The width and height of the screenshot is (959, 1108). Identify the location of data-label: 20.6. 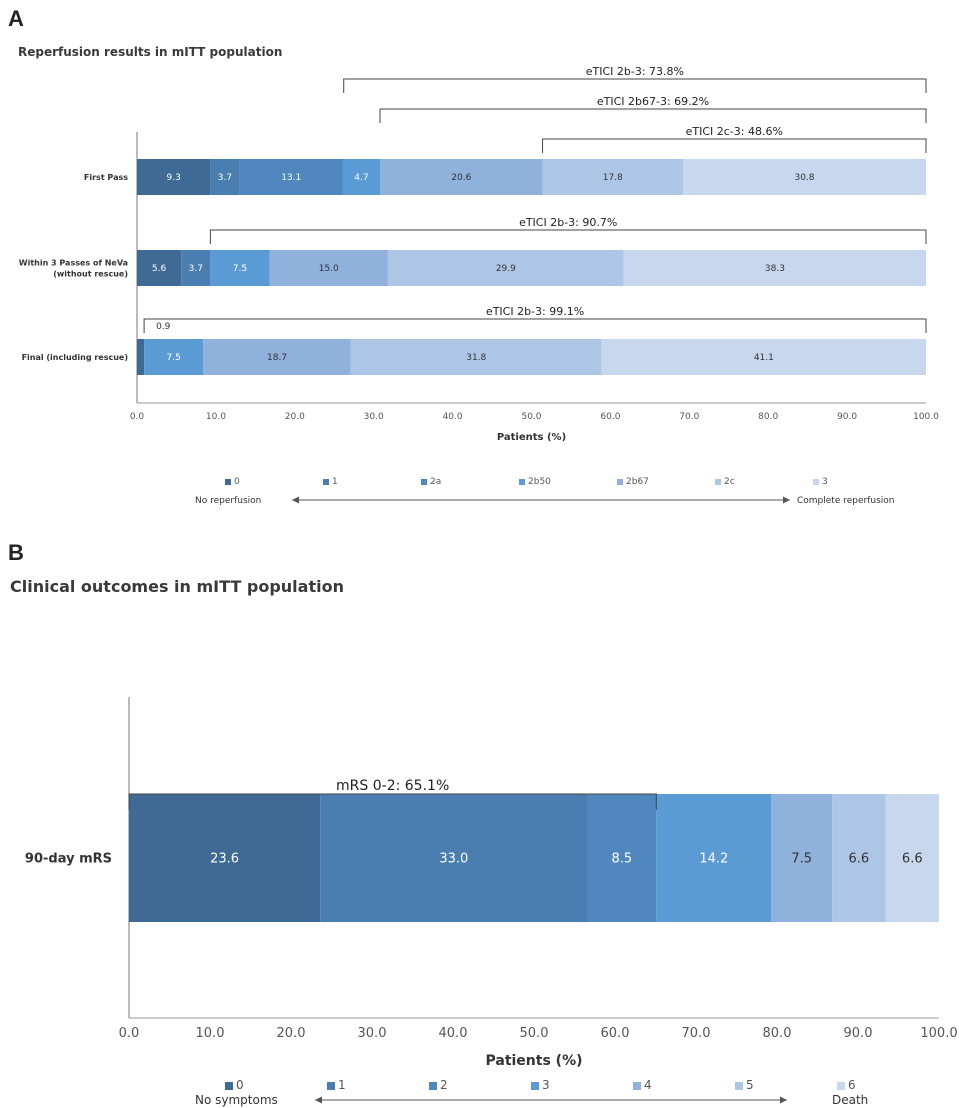
(461, 178).